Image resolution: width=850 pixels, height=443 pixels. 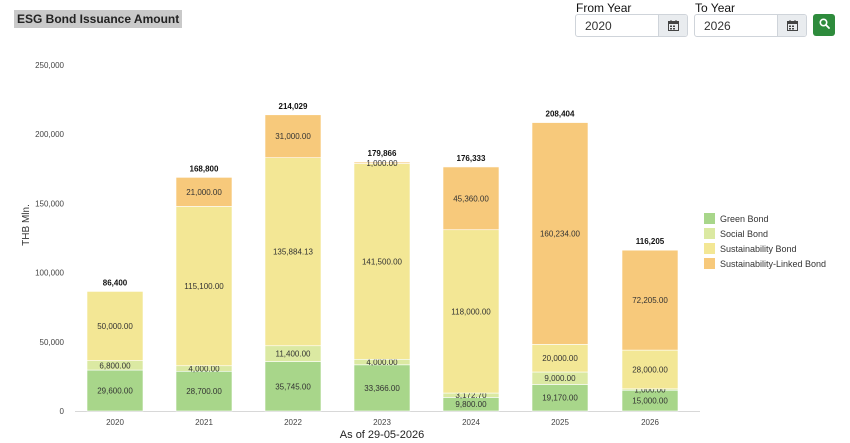 I want to click on segment-label: 35,745.00, so click(x=293, y=386).